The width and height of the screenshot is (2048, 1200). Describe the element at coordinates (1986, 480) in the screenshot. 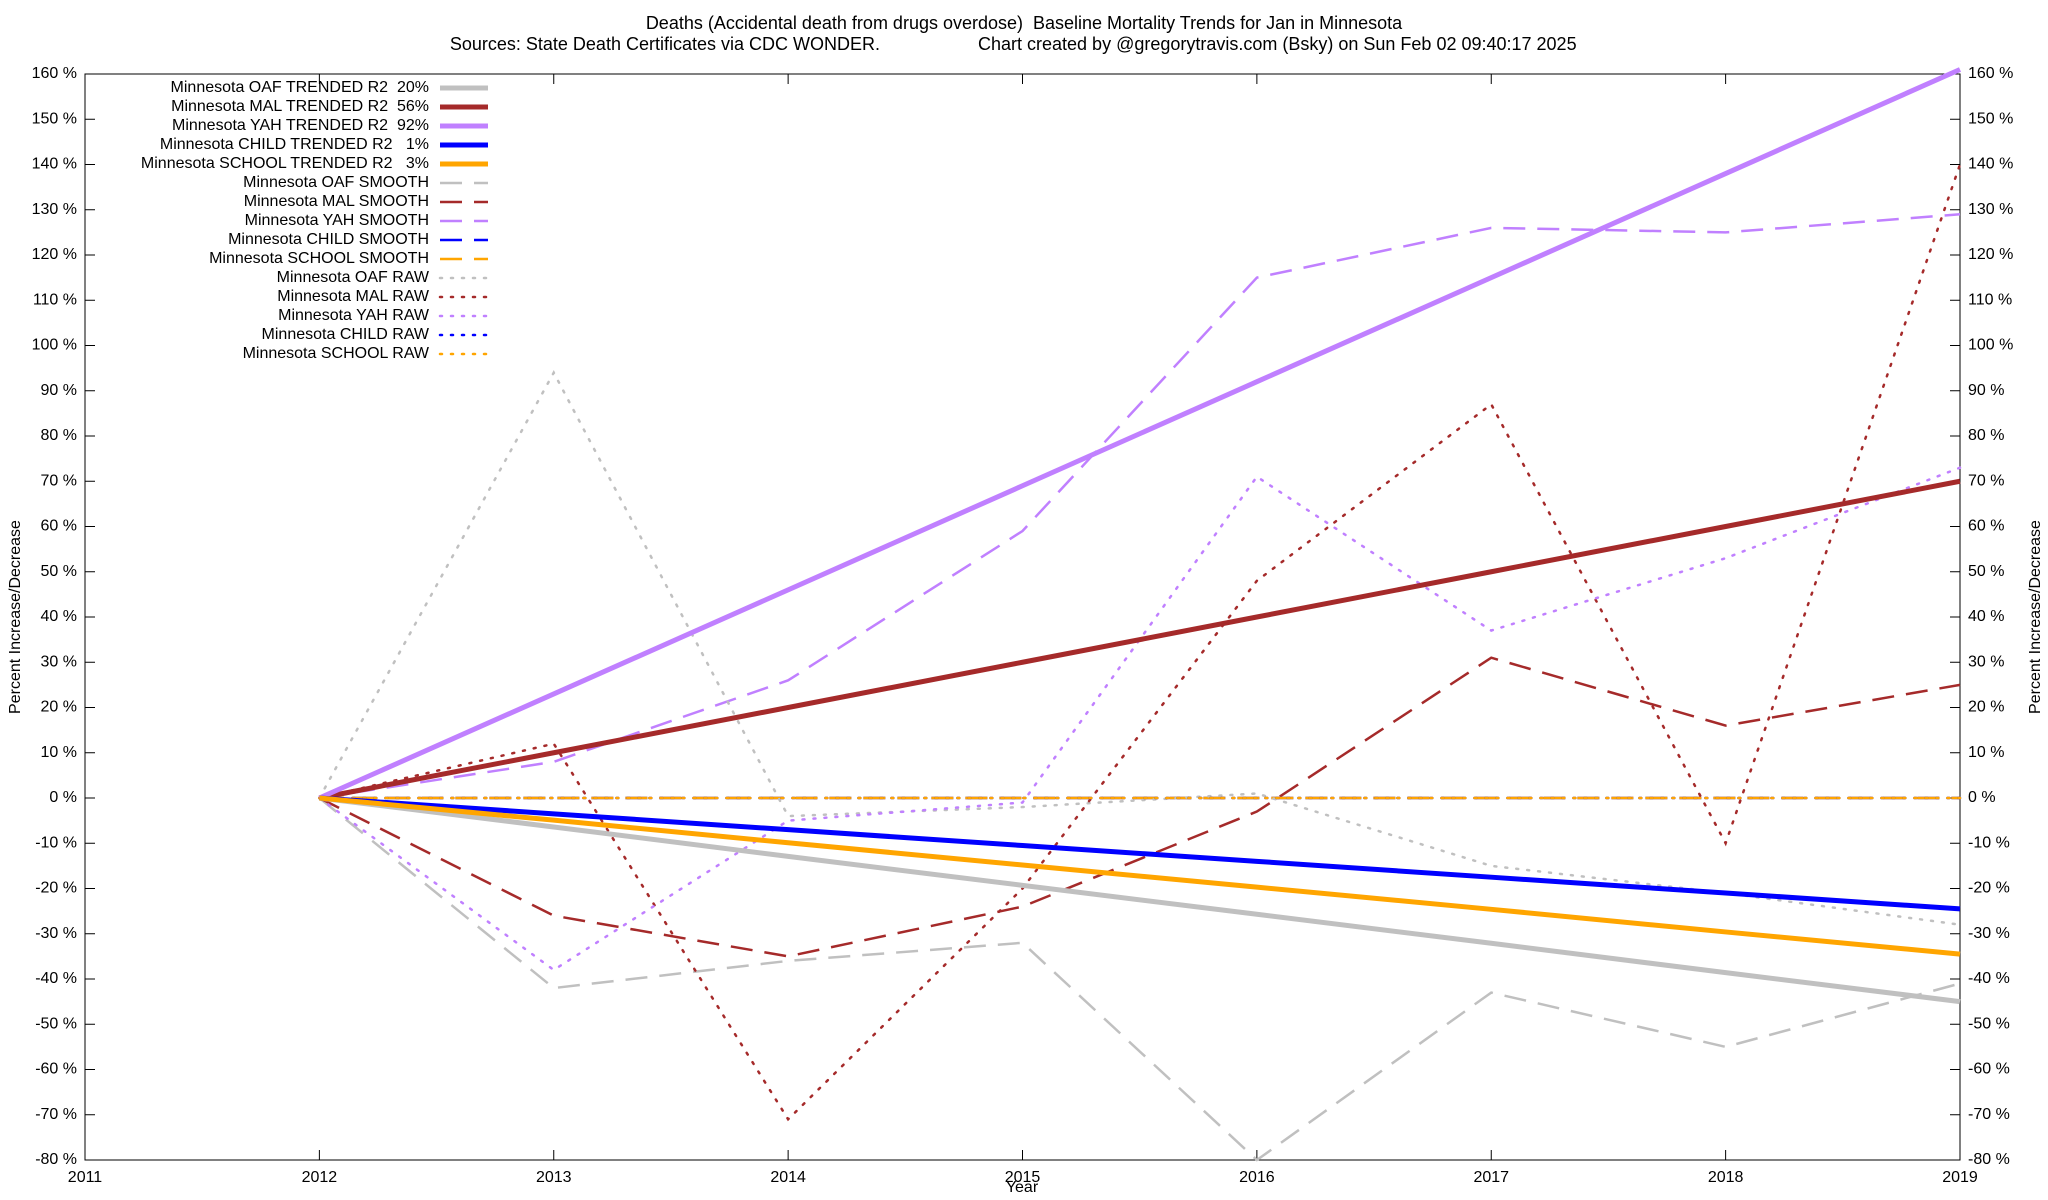

I see `y2-tick-label: 70 %` at that location.